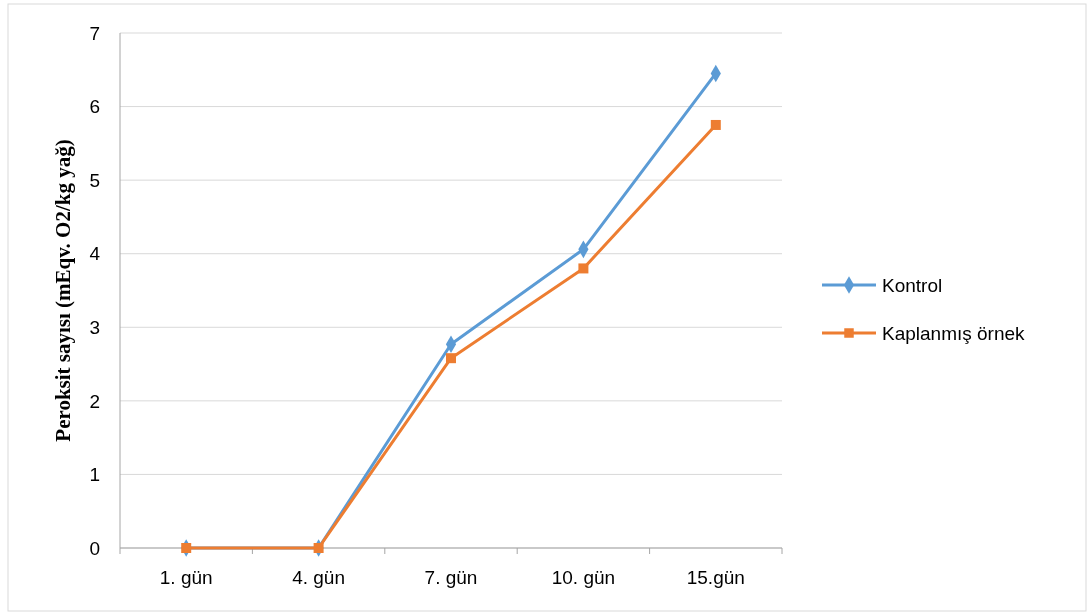 This screenshot has width=1090, height=615. I want to click on y-tick-label: 4, so click(95, 254).